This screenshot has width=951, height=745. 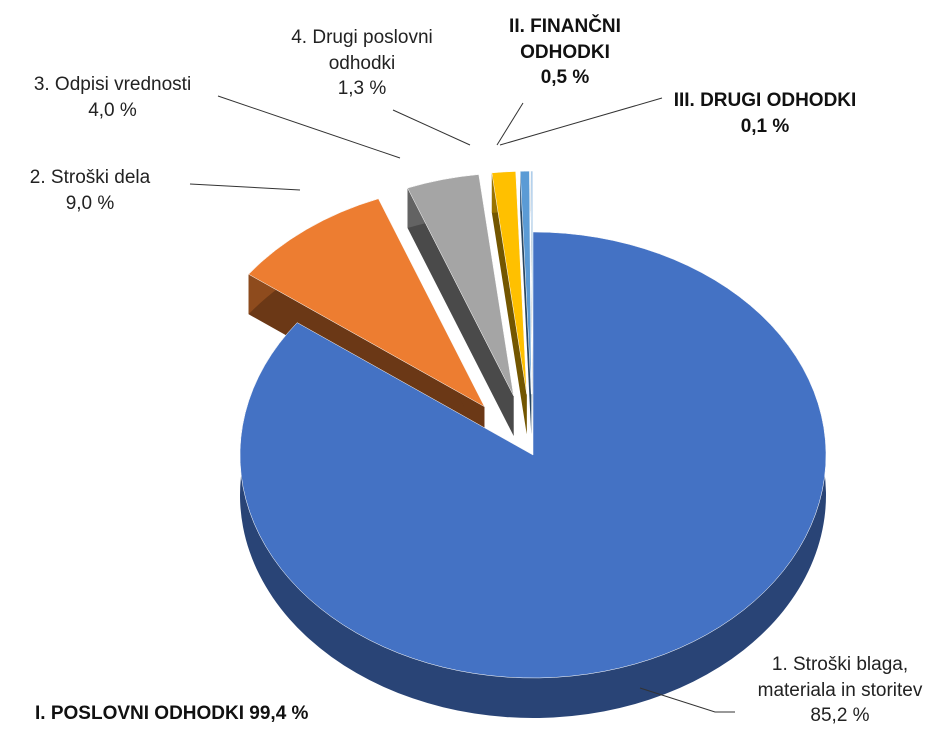 I want to click on value-label: 1,3 %, so click(x=362, y=89).